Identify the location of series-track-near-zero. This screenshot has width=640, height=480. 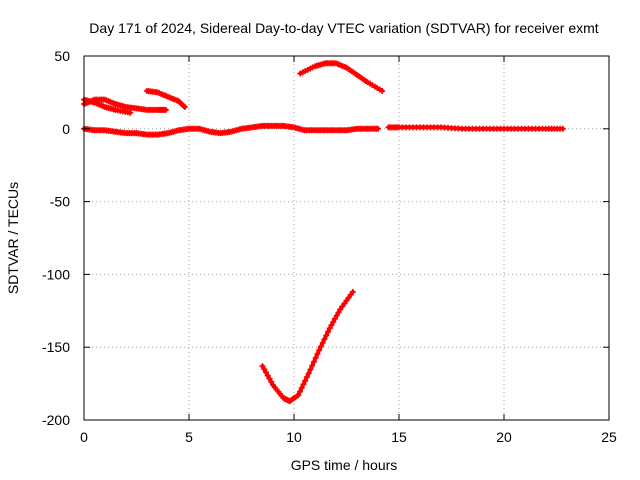
(231, 130).